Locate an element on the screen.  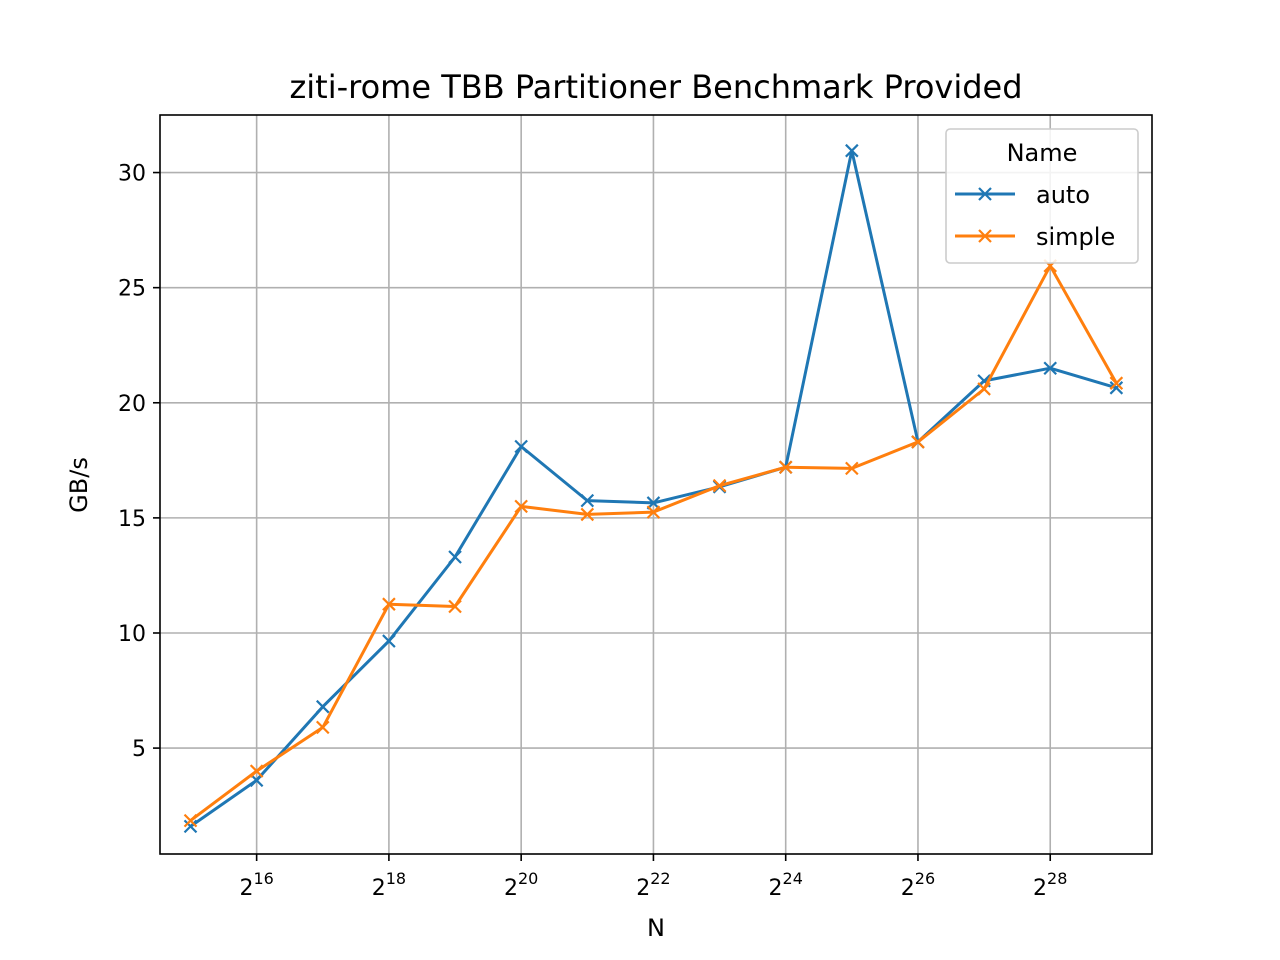
y-tick-label: 10 is located at coordinates (132, 634).